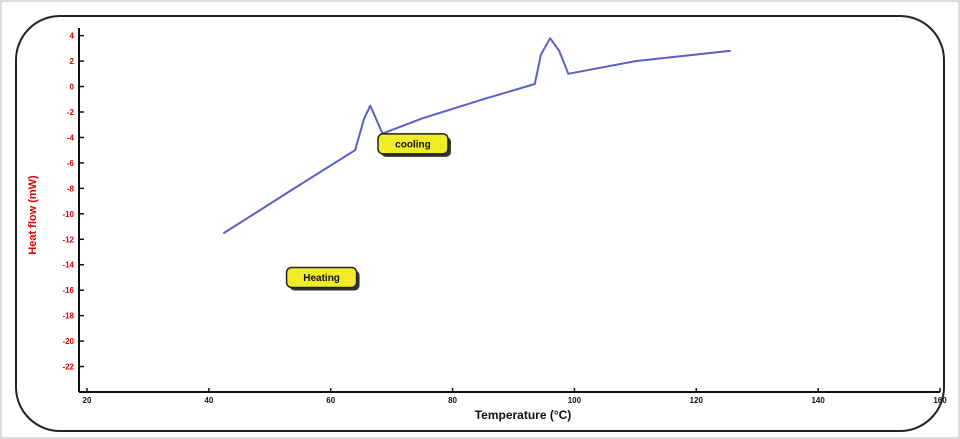 This screenshot has width=960, height=439. What do you see at coordinates (452, 400) in the screenshot?
I see `x-tick-label: 80` at bounding box center [452, 400].